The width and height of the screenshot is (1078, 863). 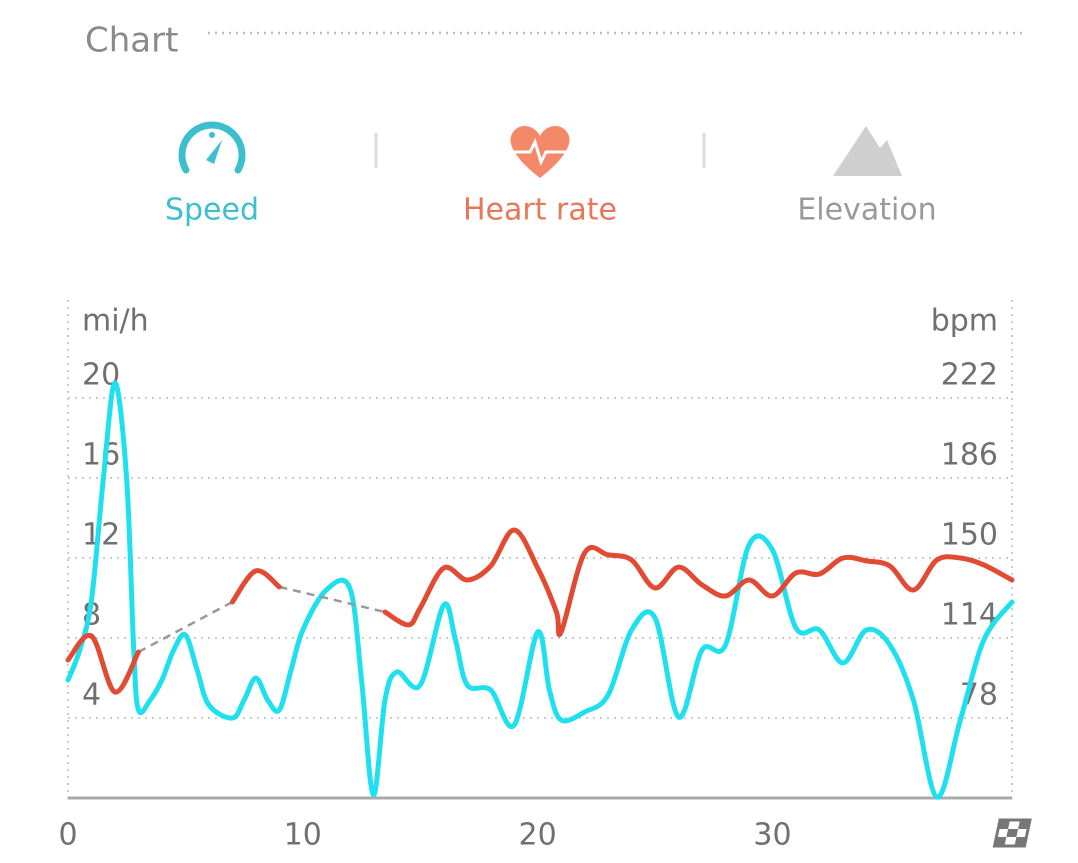 I want to click on speed-needle, so click(x=214, y=152).